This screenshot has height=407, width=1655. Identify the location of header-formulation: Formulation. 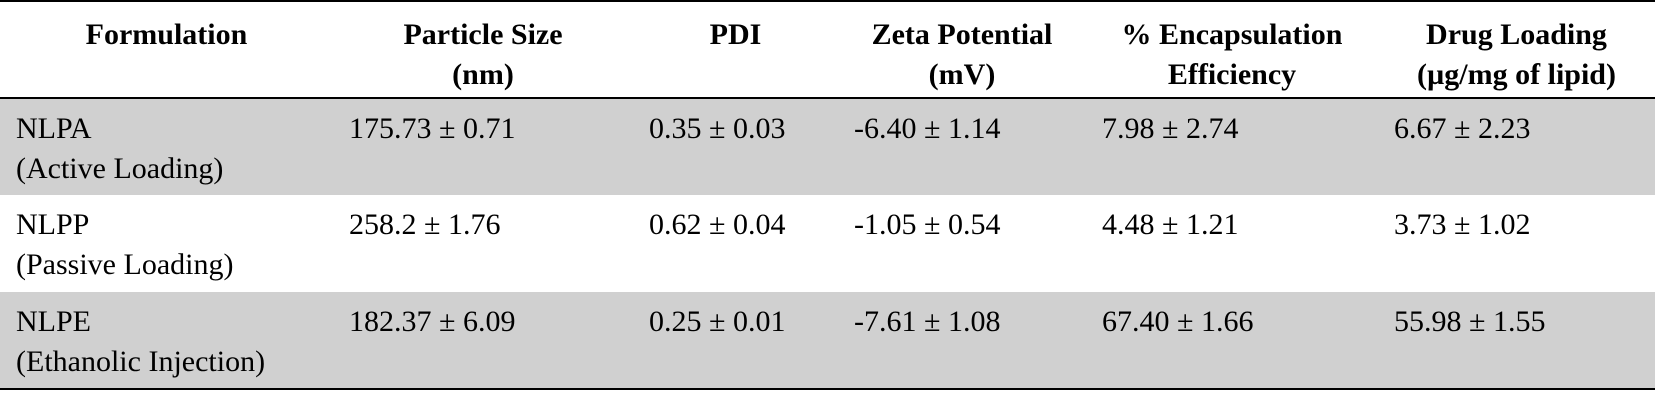
(166, 49).